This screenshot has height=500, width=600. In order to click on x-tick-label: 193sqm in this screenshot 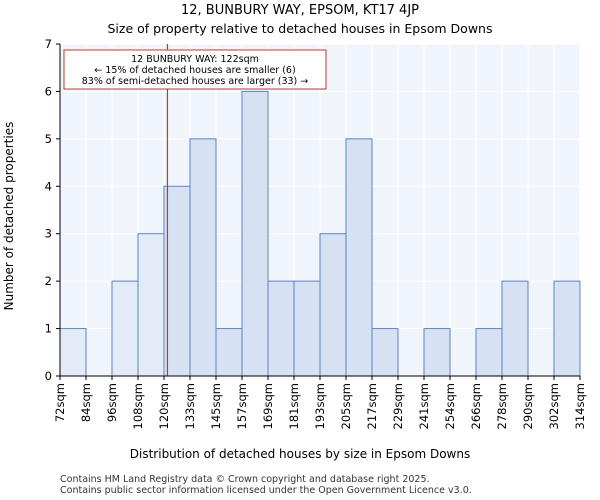, I will do `click(320, 406)`.